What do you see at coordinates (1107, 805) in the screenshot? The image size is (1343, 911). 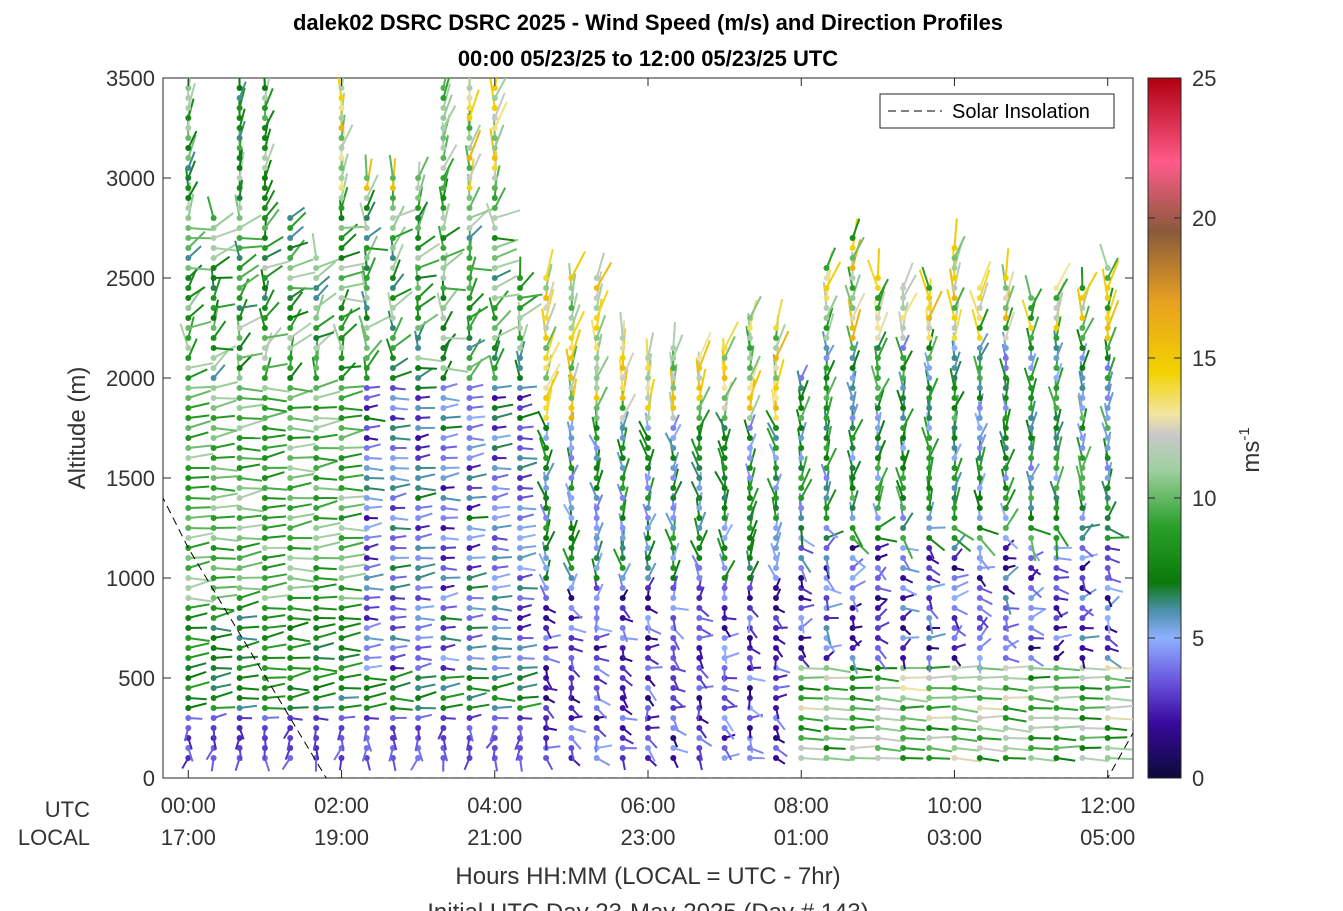 I see `x-tick-label-utc: 12:00` at bounding box center [1107, 805].